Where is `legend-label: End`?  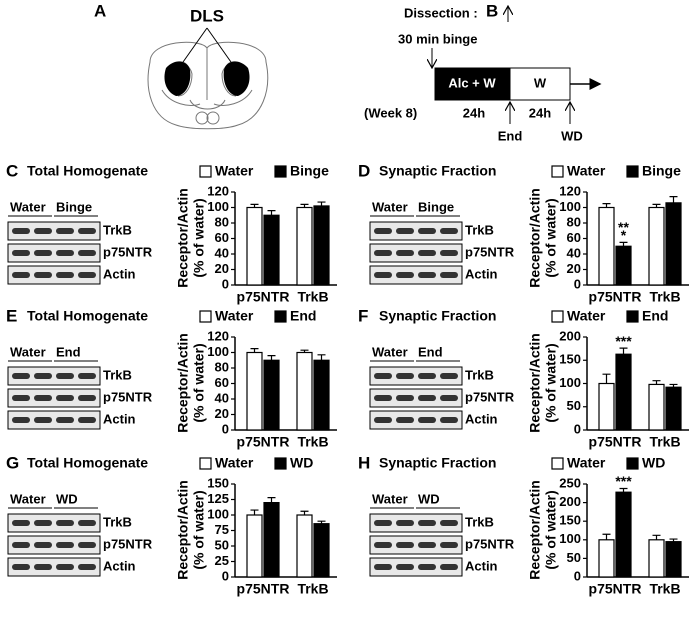
legend-label: End is located at coordinates (655, 316).